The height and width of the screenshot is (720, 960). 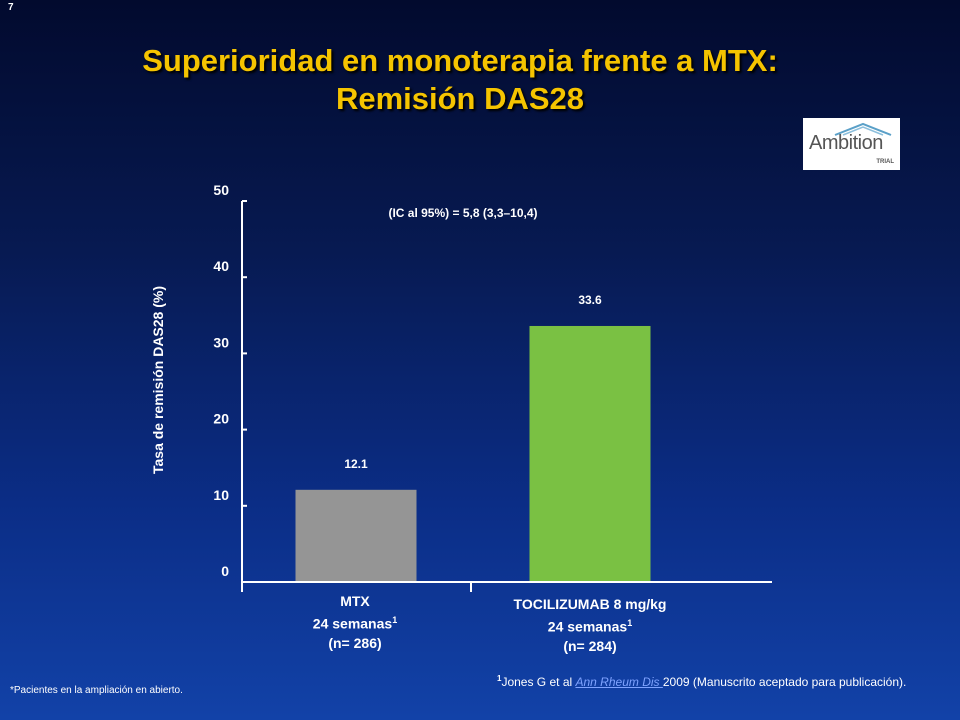 What do you see at coordinates (221, 342) in the screenshot?
I see `y-tick-label-30: 30` at bounding box center [221, 342].